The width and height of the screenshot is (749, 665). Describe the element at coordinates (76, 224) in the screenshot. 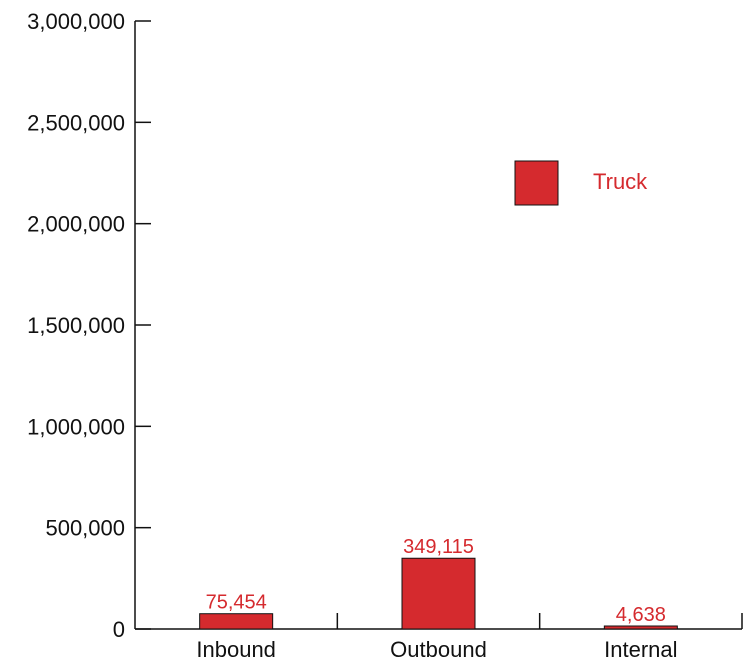

I see `y-tick-label: 2,000,000` at that location.